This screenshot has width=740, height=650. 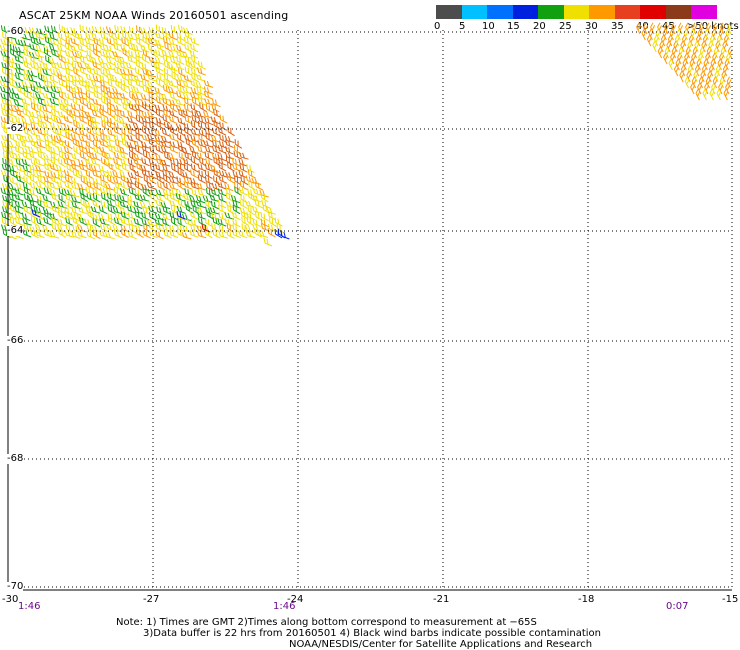 What do you see at coordinates (591, 26) in the screenshot?
I see `scale-label-30: 30` at bounding box center [591, 26].